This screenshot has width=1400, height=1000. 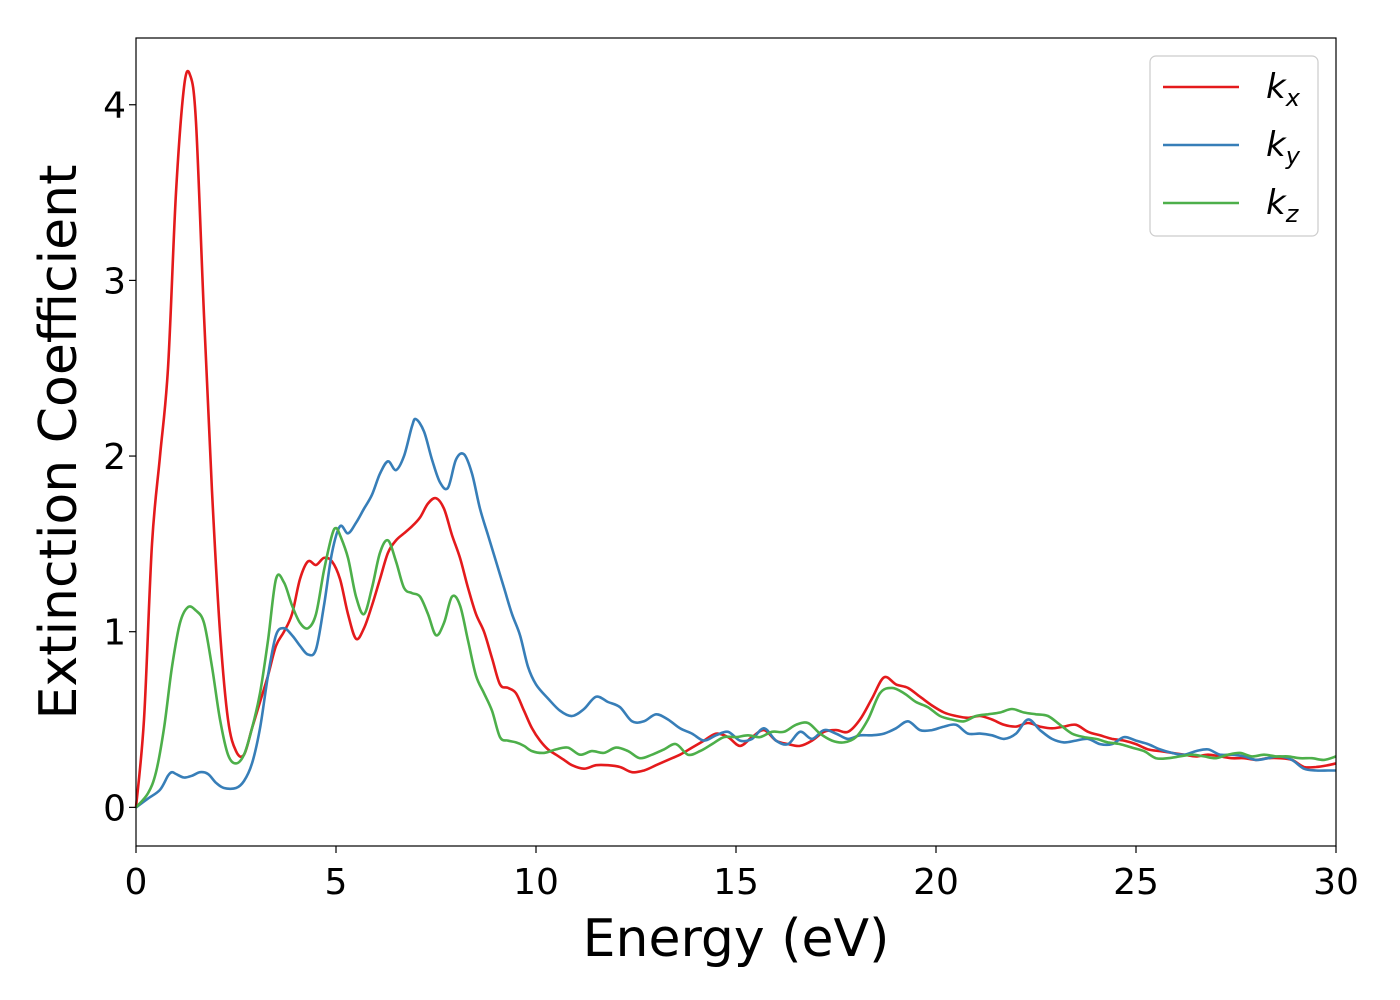 What do you see at coordinates (336, 882) in the screenshot?
I see `x-tick-label: 5` at bounding box center [336, 882].